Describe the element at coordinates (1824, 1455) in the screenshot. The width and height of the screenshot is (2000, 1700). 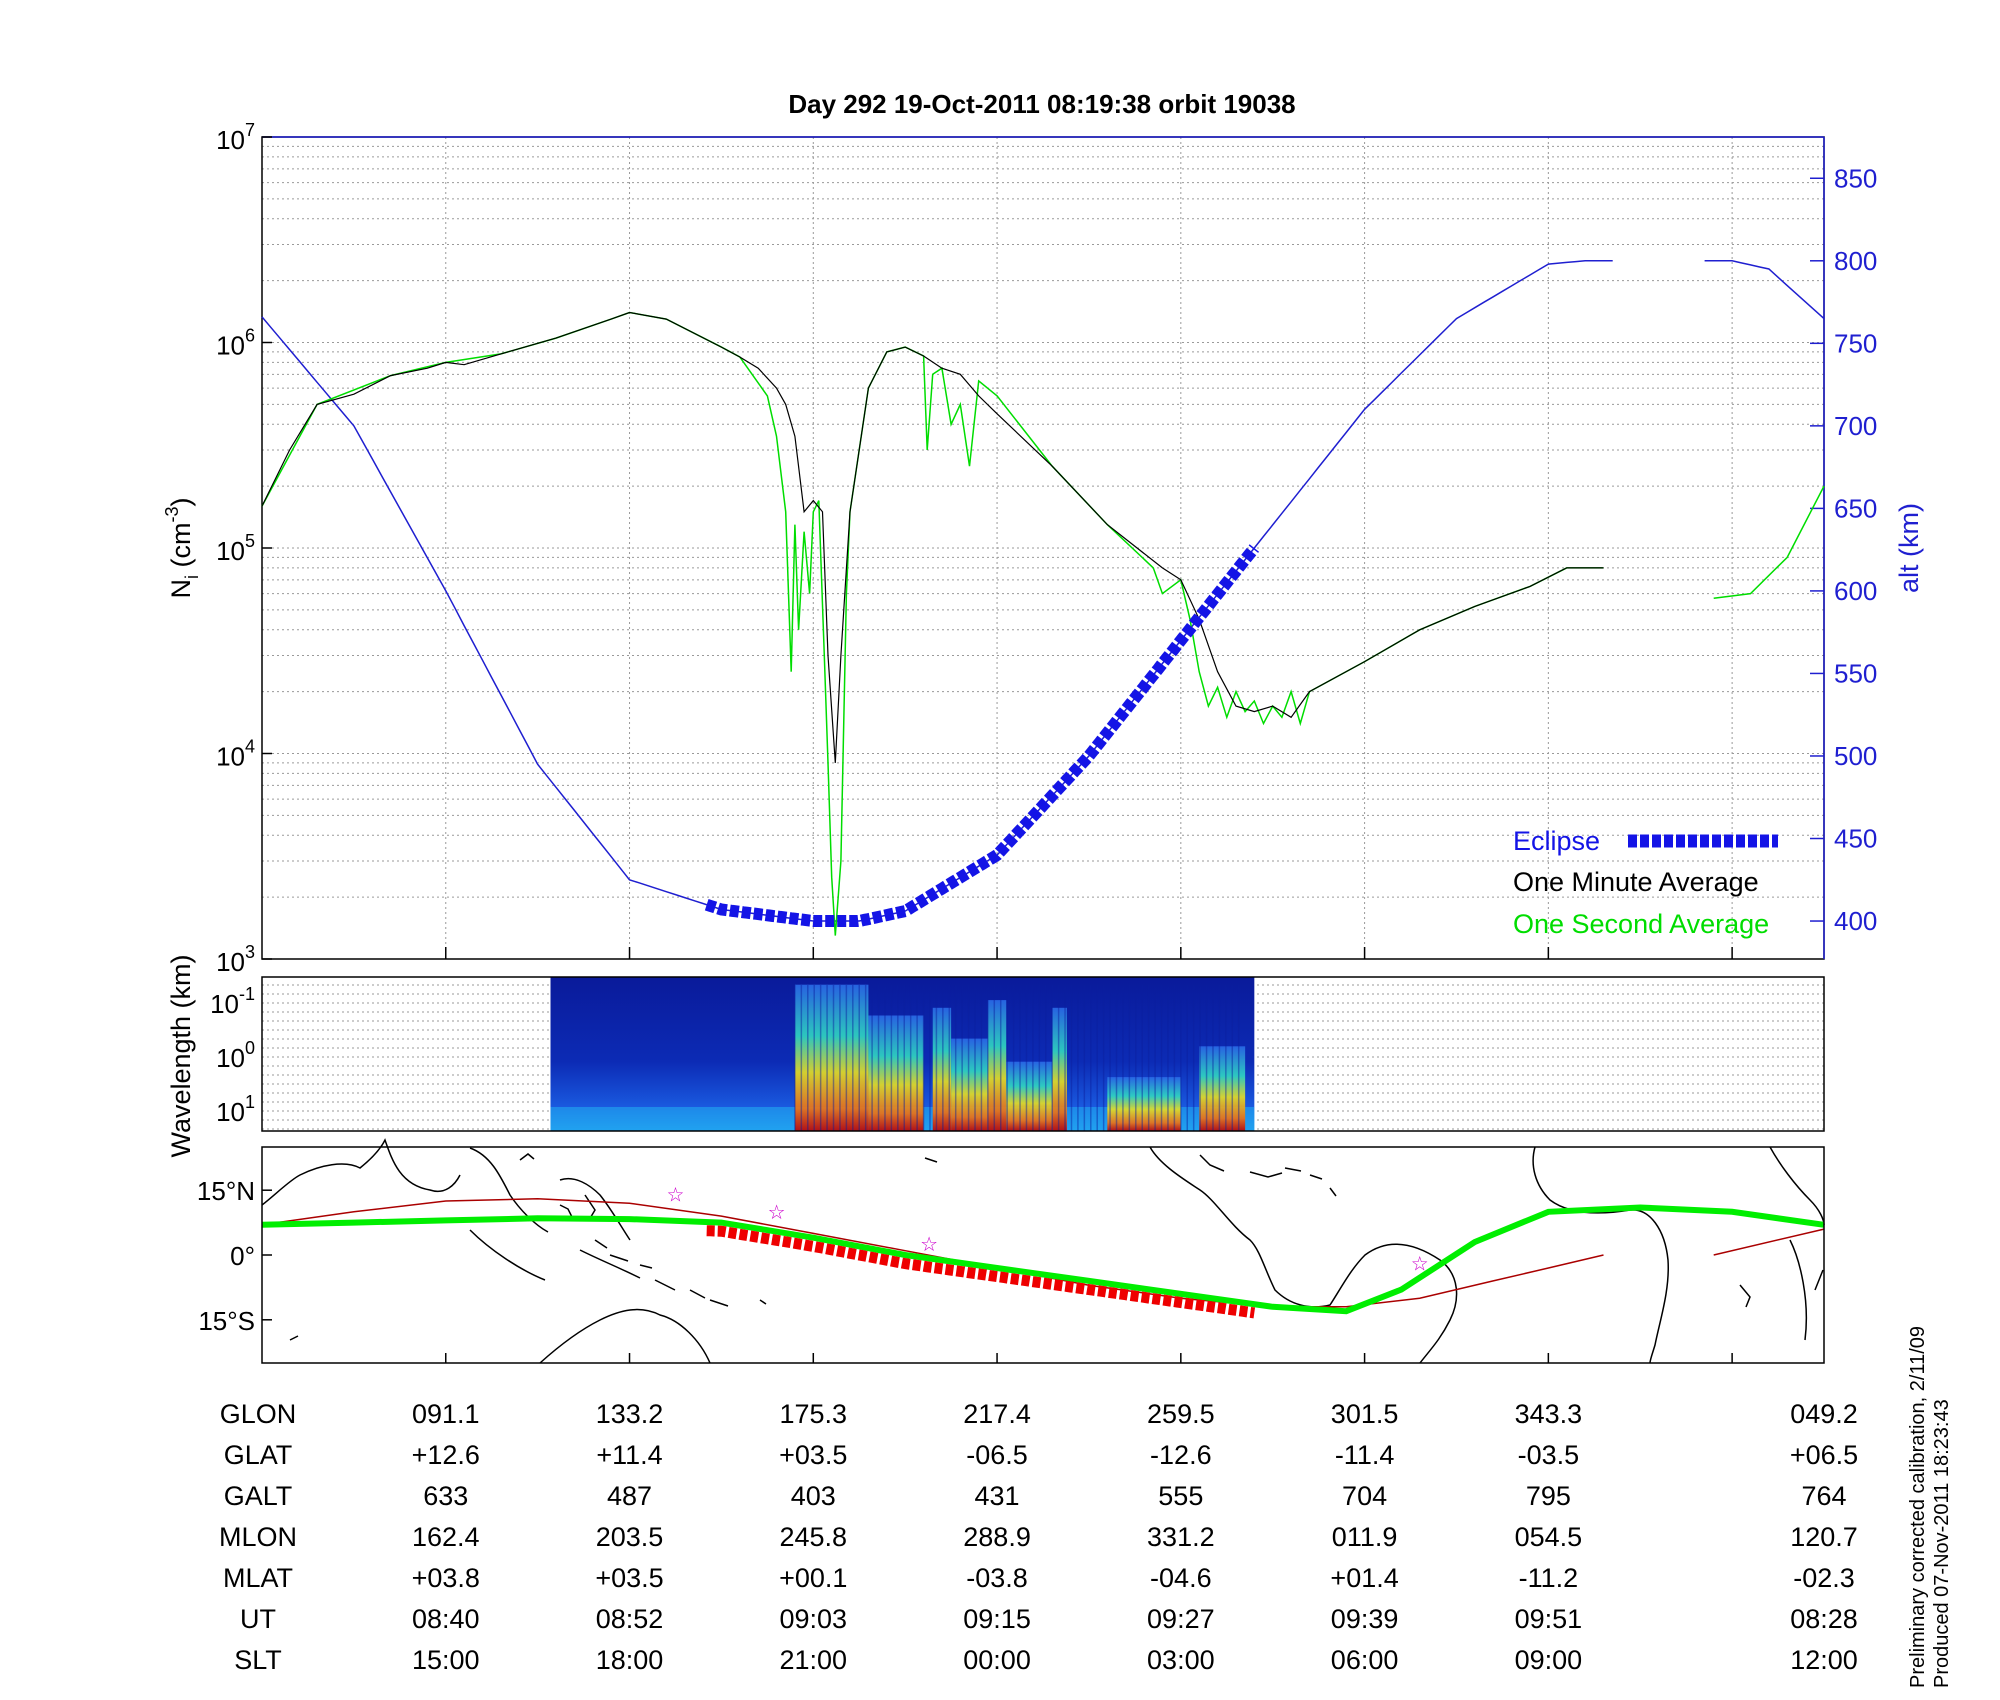
I see `table-cell: +06.5` at that location.